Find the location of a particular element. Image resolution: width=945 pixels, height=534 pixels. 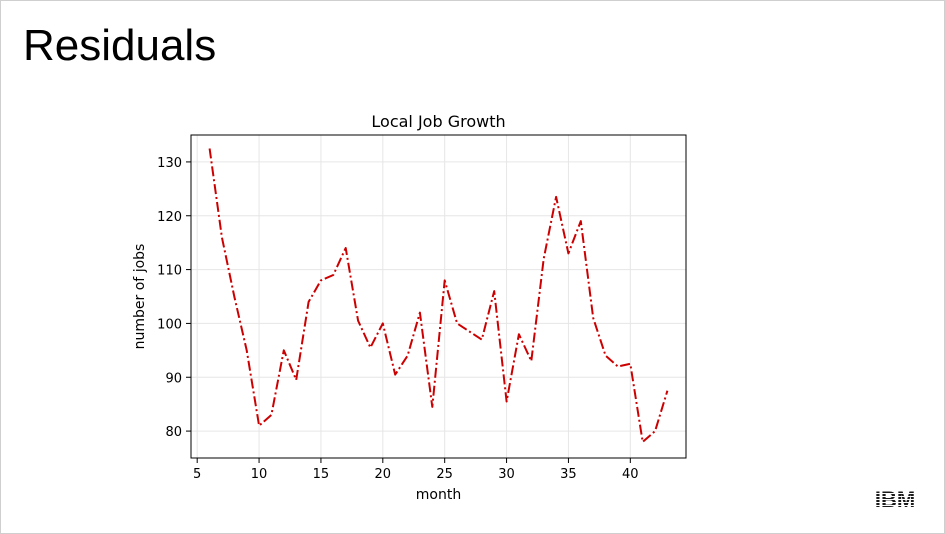

y-tick-label: 90 is located at coordinates (173, 378).